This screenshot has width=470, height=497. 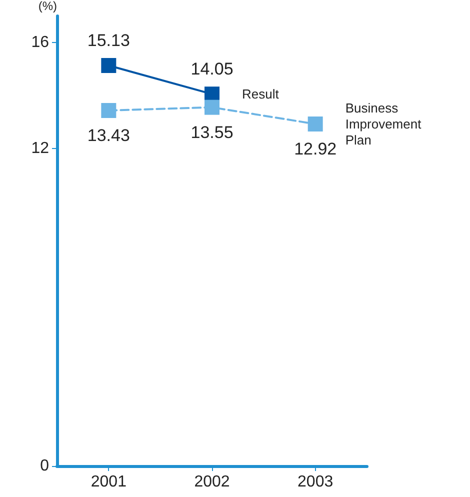 I want to click on x-tick-label: 2002, so click(x=212, y=482).